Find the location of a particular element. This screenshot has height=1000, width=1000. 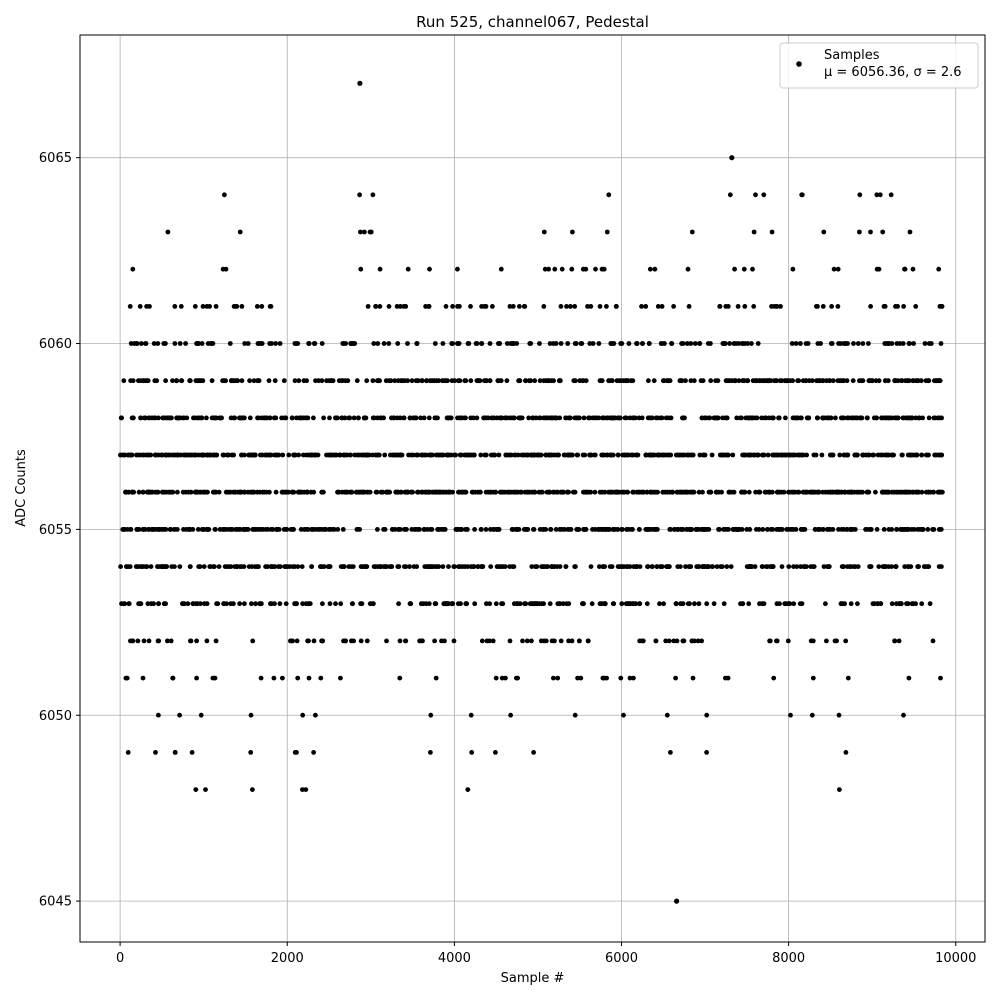

y-axis-label: ADC Counts is located at coordinates (21, 488).